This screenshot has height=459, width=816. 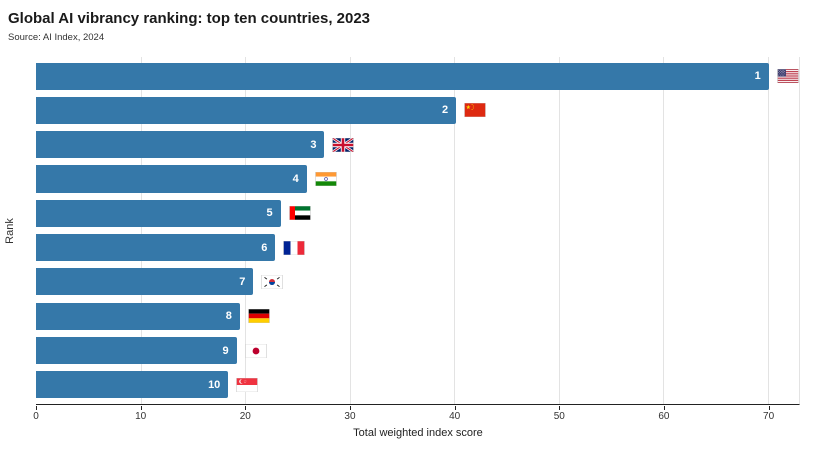 What do you see at coordinates (272, 282) in the screenshot?
I see `flag-kr-icon` at bounding box center [272, 282].